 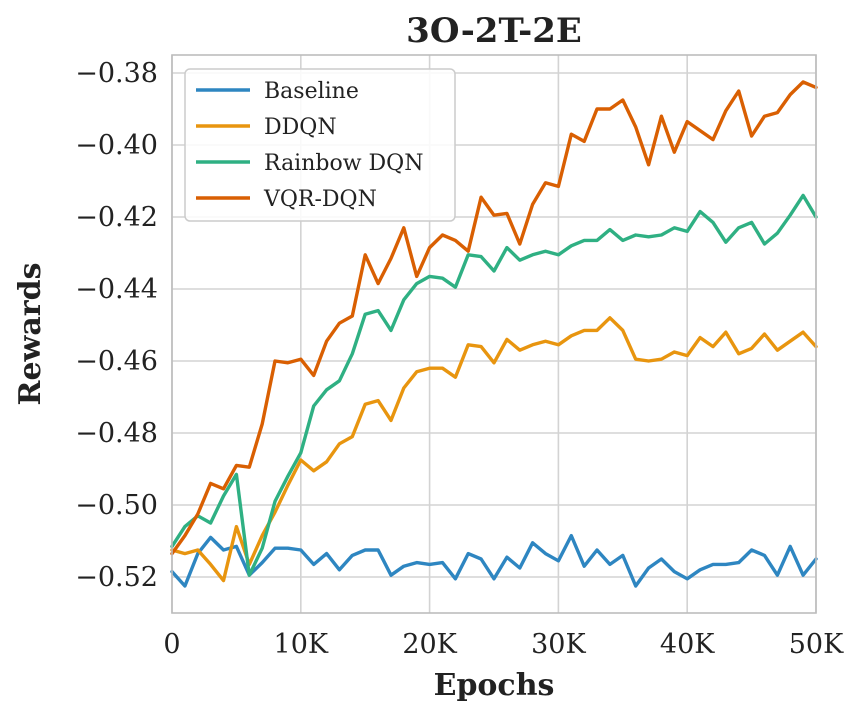 What do you see at coordinates (116, 73) in the screenshot?
I see `y-tick-label: −0.38` at bounding box center [116, 73].